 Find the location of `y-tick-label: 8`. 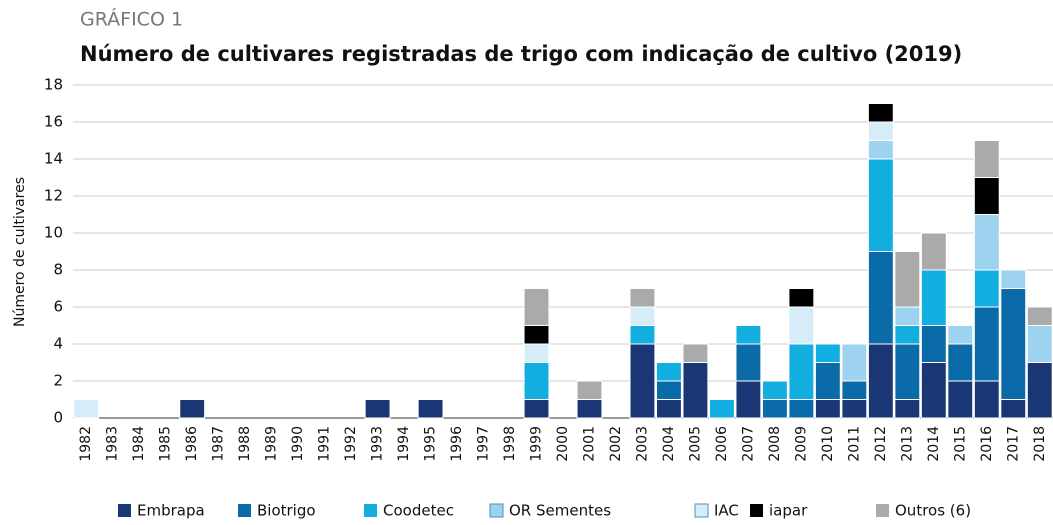

y-tick-label: 8 is located at coordinates (58, 270).